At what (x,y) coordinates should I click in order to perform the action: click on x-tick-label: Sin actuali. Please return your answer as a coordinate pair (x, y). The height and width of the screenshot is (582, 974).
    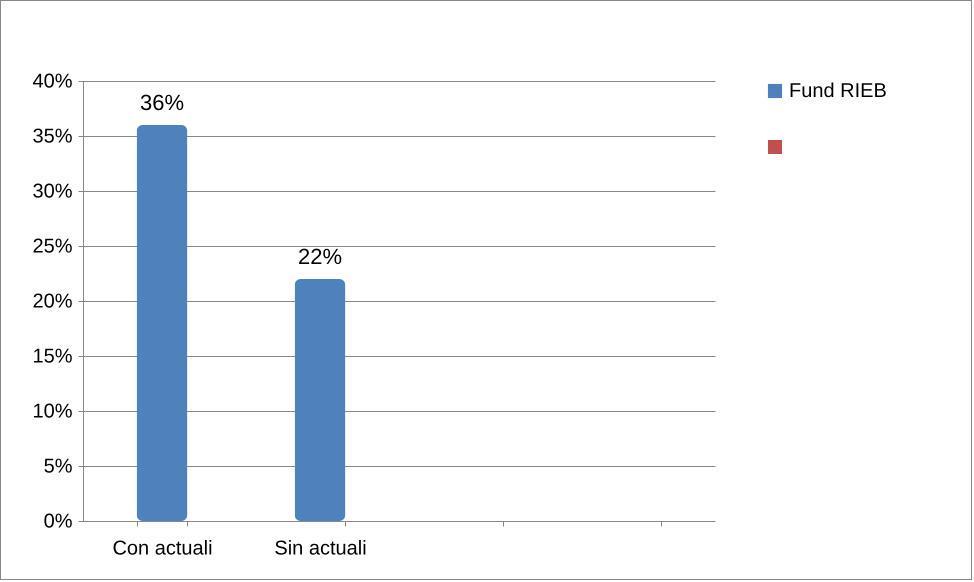
    Looking at the image, I should click on (320, 549).